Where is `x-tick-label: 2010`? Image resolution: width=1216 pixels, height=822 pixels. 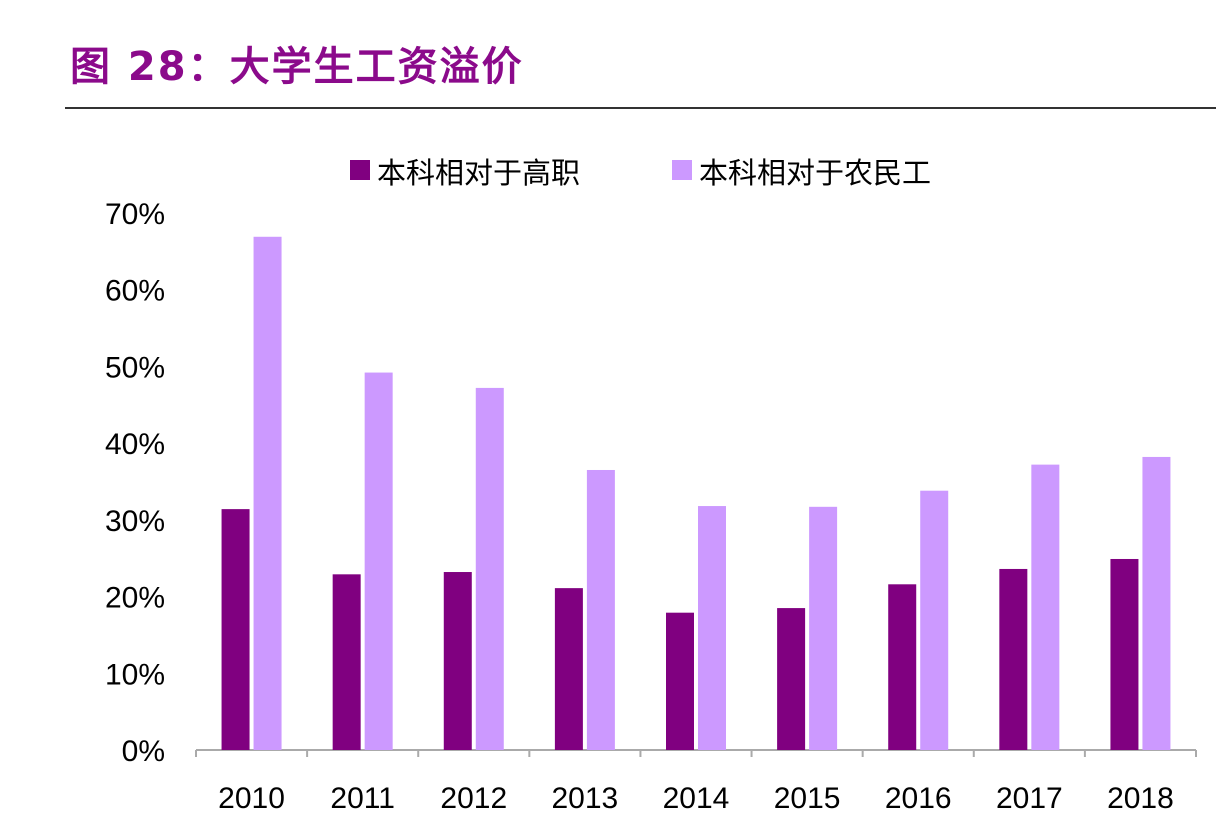
x-tick-label: 2010 is located at coordinates (251, 798).